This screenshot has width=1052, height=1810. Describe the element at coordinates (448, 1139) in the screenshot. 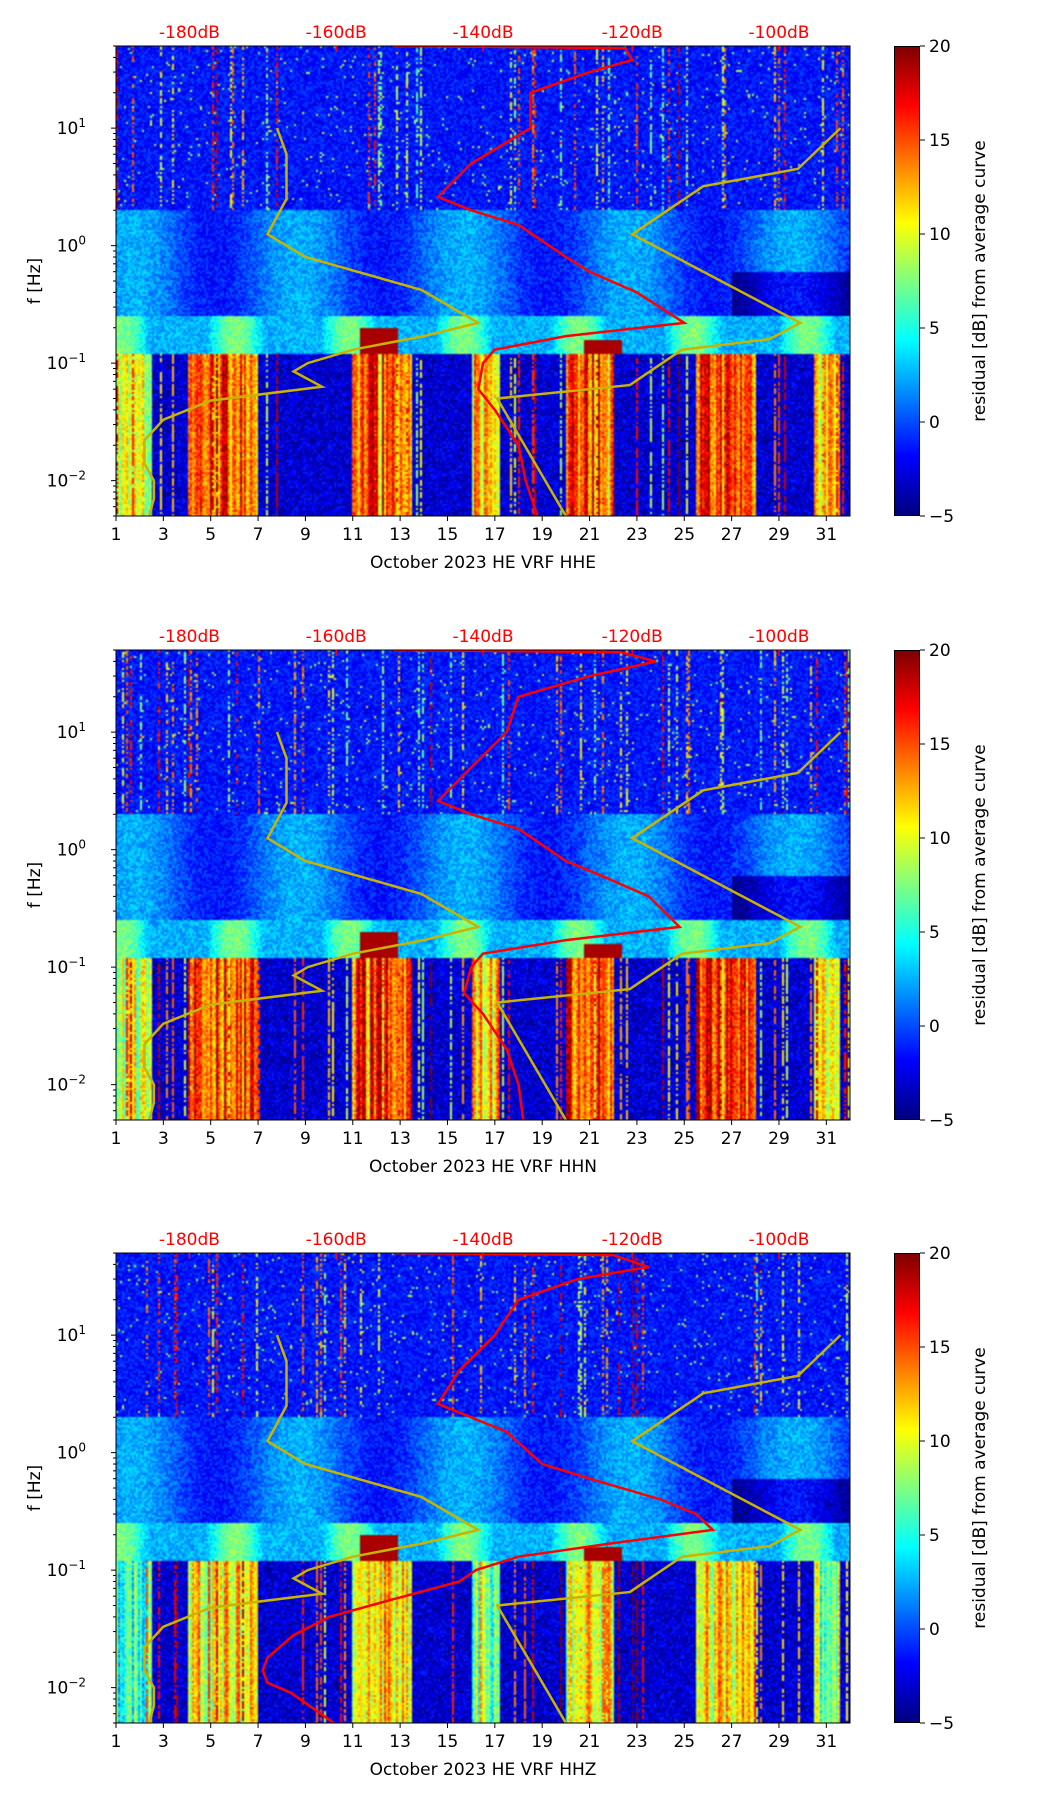

I see `x-tick-label: 15` at that location.